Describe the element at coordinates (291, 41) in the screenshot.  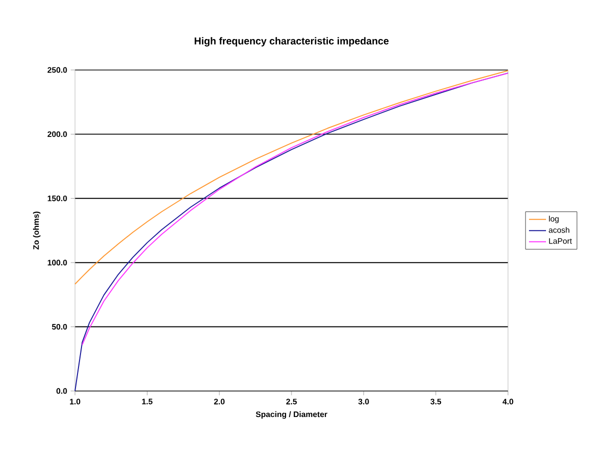
I see `chart-title: High frequency characteristic impedance` at that location.